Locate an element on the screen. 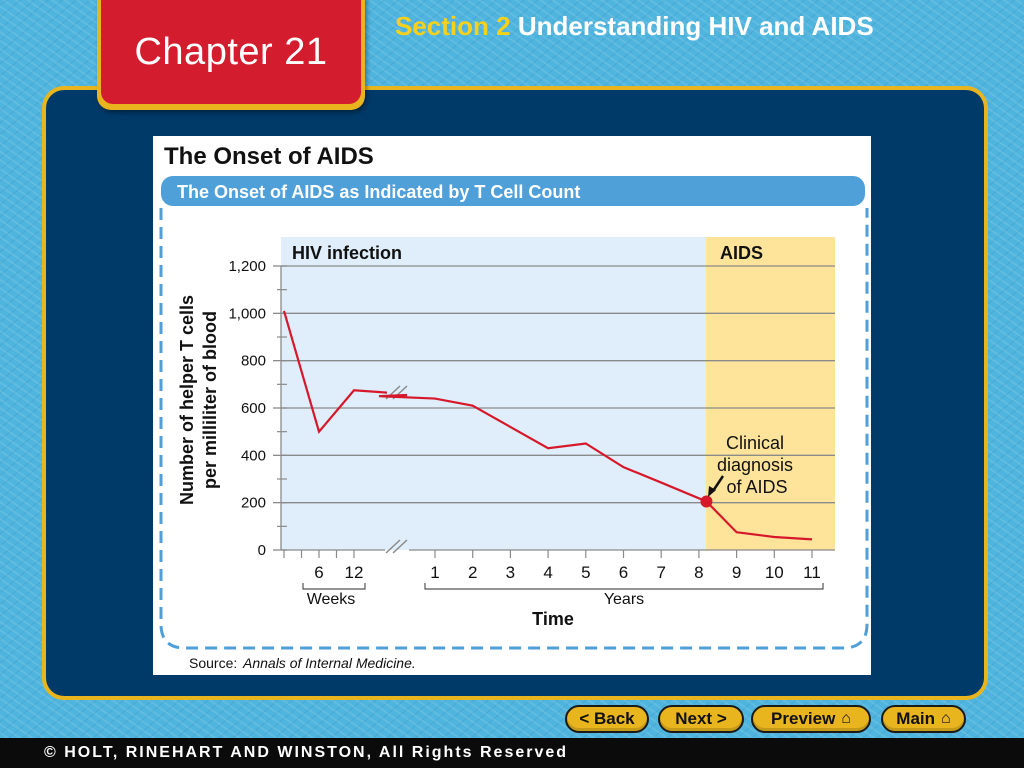 The image size is (1024, 768). weeks-bracket is located at coordinates (334, 586).